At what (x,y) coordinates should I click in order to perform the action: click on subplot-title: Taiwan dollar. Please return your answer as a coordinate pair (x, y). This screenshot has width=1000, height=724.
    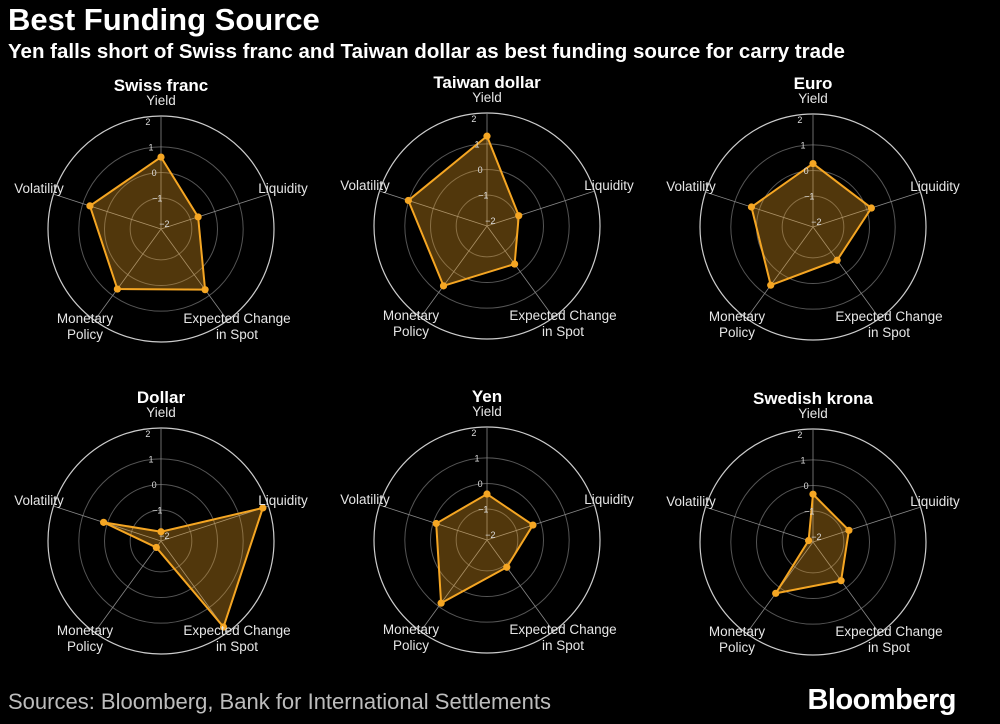
    Looking at the image, I should click on (487, 82).